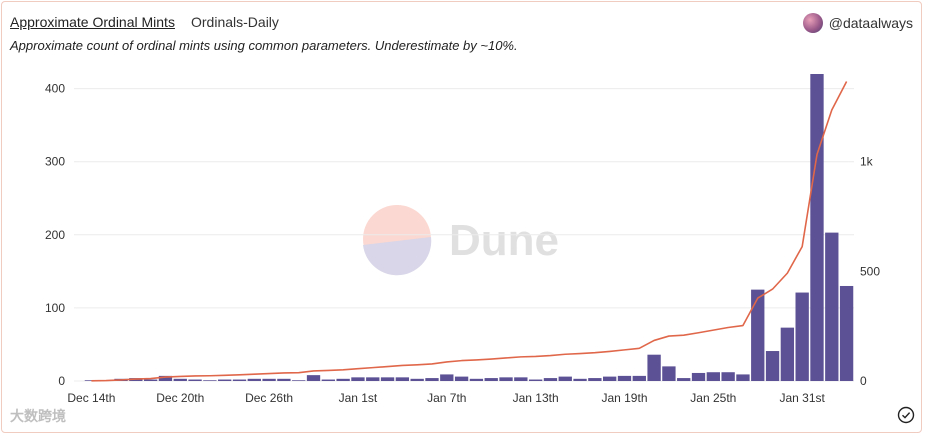  What do you see at coordinates (812, 23) in the screenshot?
I see `avatar` at bounding box center [812, 23].